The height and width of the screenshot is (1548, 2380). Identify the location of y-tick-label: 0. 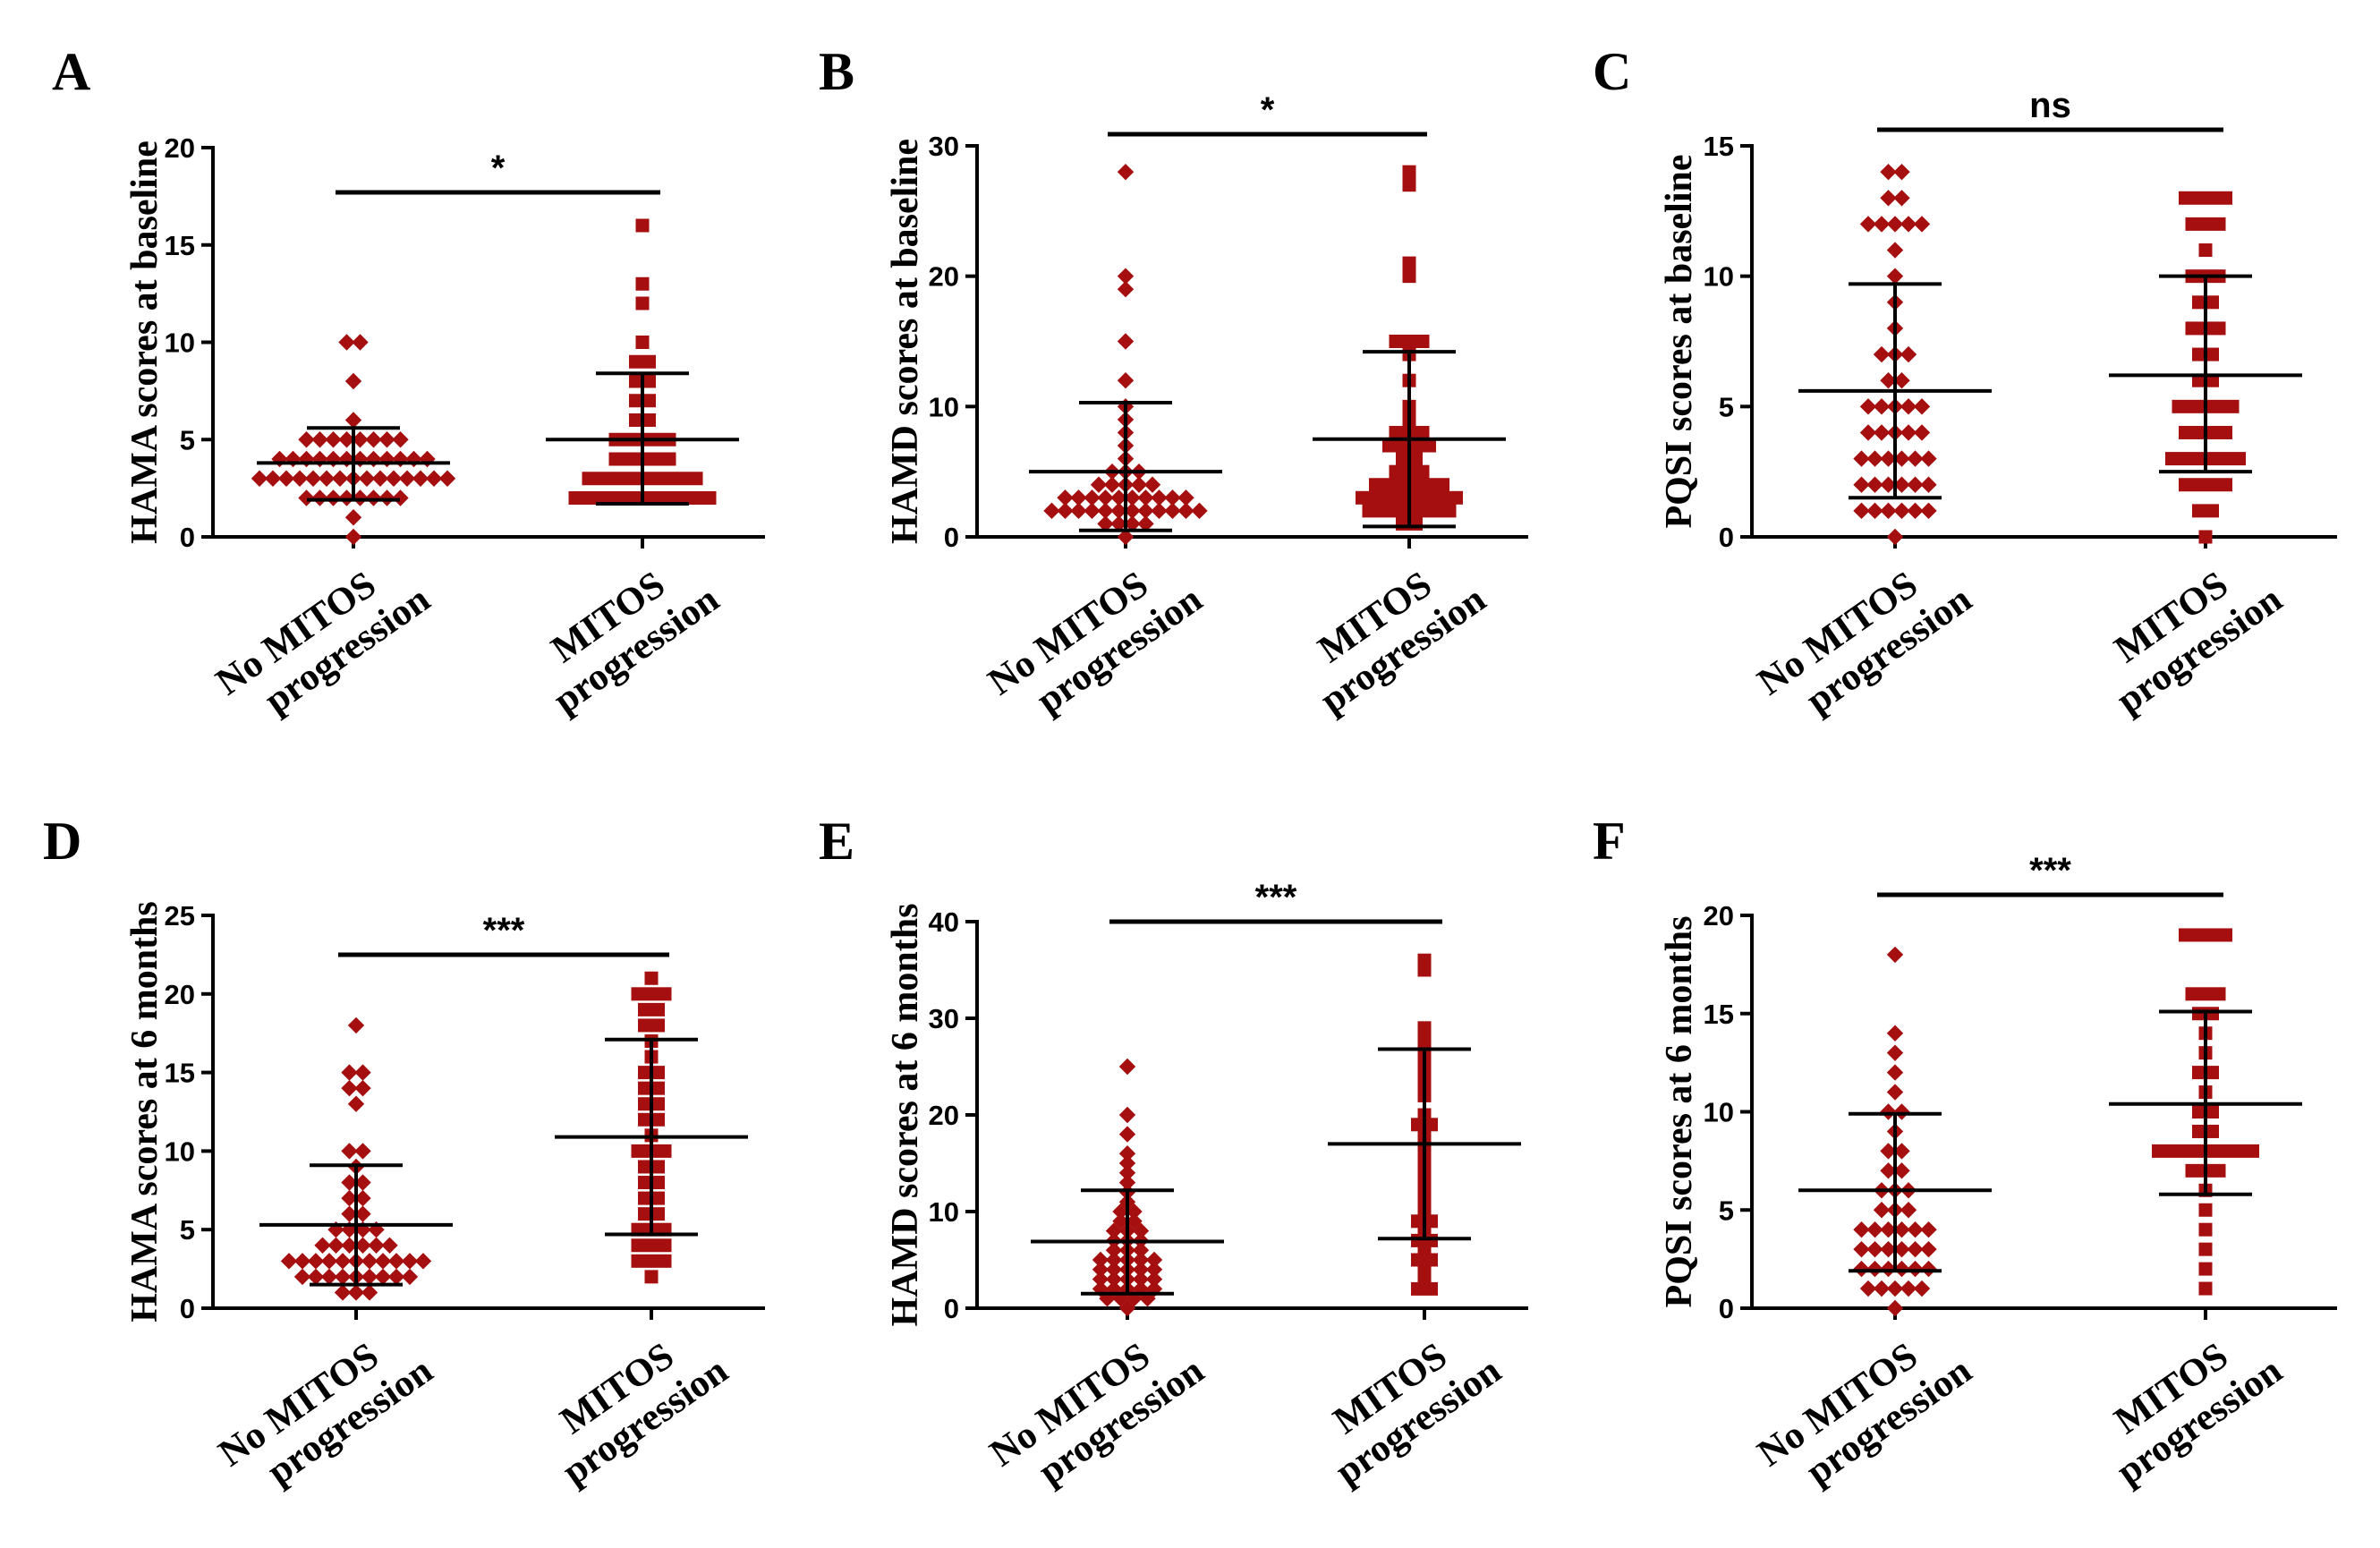
(1727, 537).